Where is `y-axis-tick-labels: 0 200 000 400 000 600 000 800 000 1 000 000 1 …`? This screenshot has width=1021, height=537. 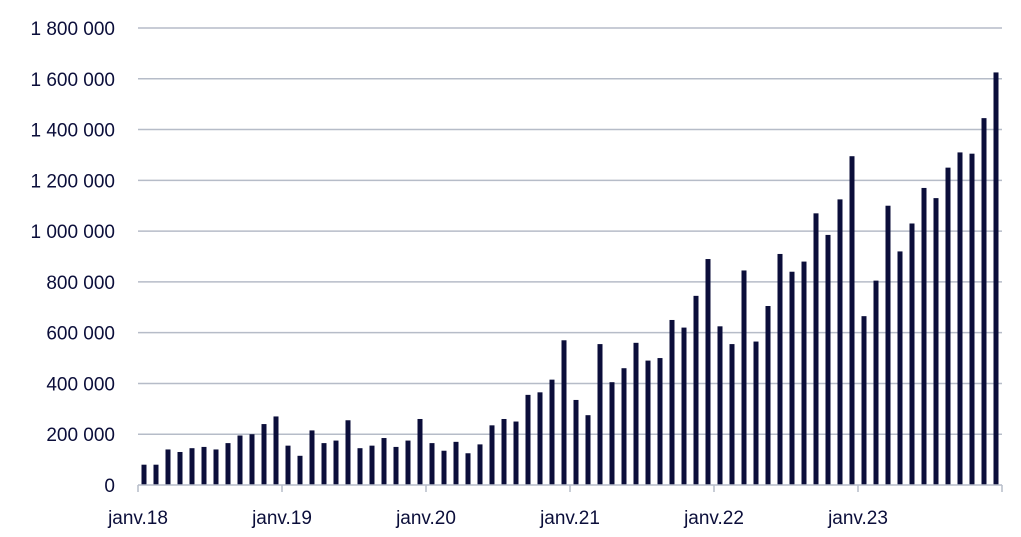 y-axis-tick-labels: 0 200 000 400 000 600 000 800 000 1 000 000 1 … is located at coordinates (72, 258).